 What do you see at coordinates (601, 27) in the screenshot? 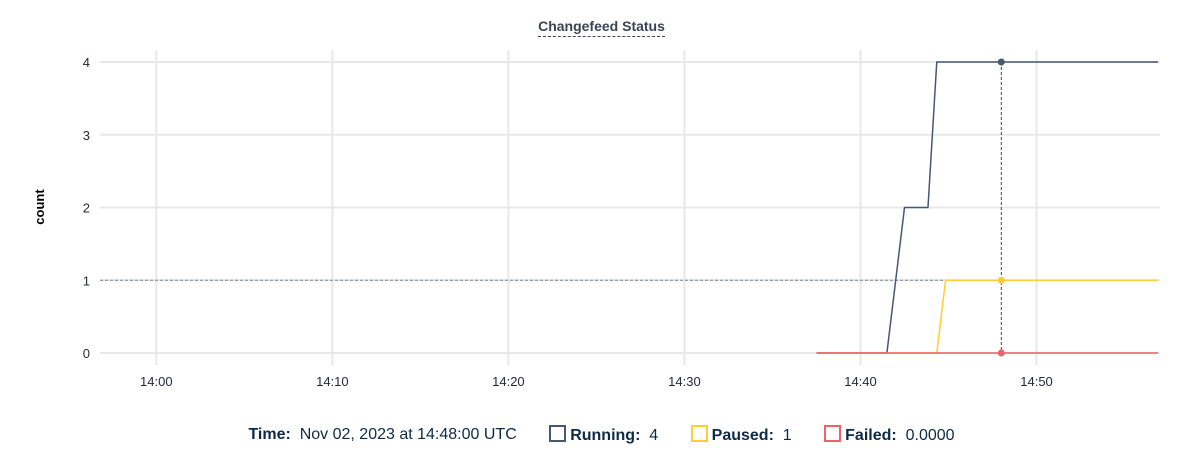
I see `chart-title: Changefeed Status` at bounding box center [601, 27].